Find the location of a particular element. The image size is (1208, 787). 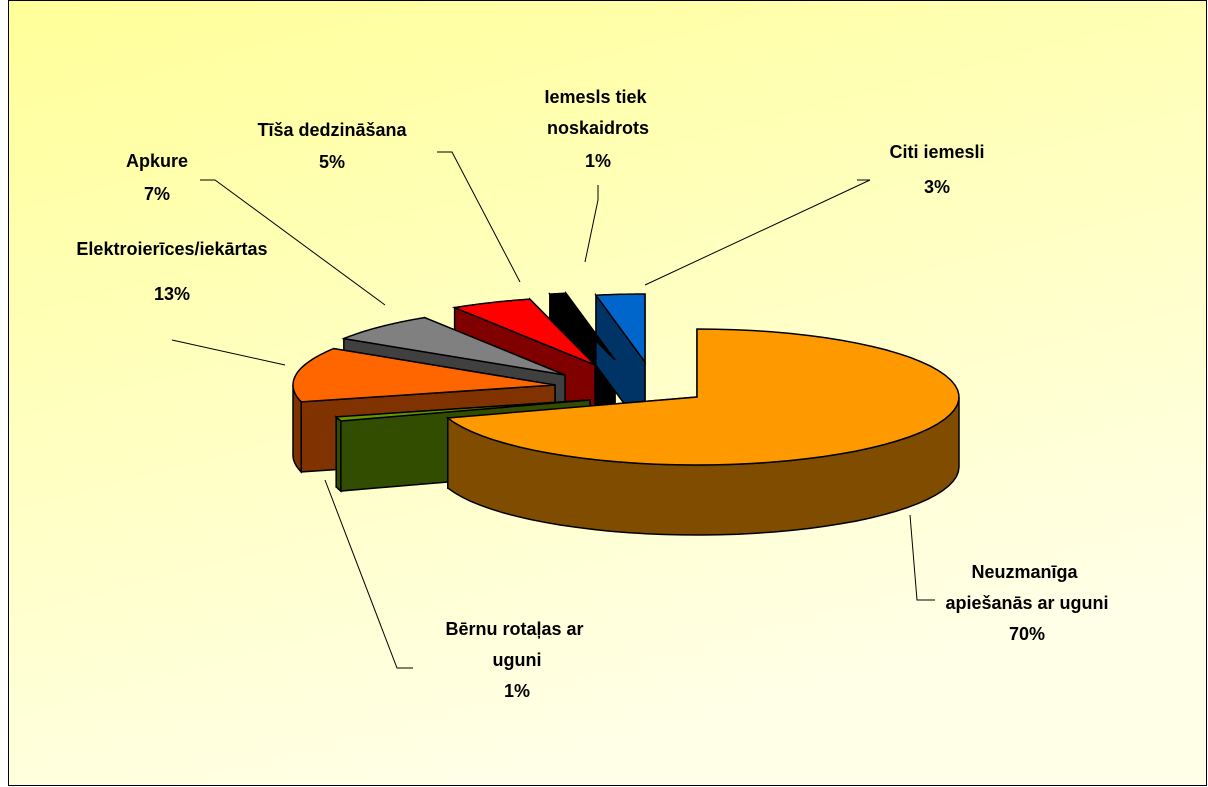

slice-label: Elektroierīces/iekārtas is located at coordinates (171, 249).